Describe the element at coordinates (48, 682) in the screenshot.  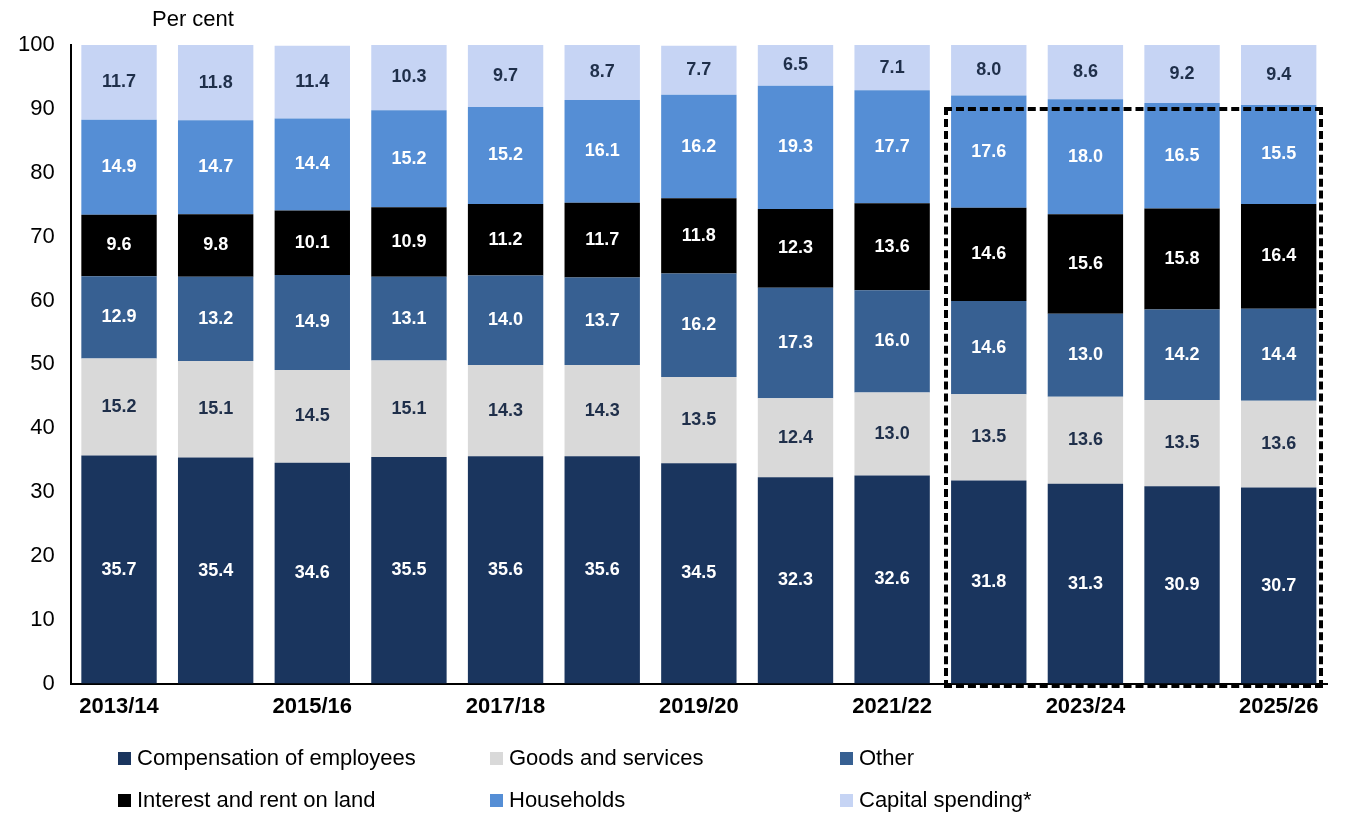
I see `y-tick-label: 0` at that location.